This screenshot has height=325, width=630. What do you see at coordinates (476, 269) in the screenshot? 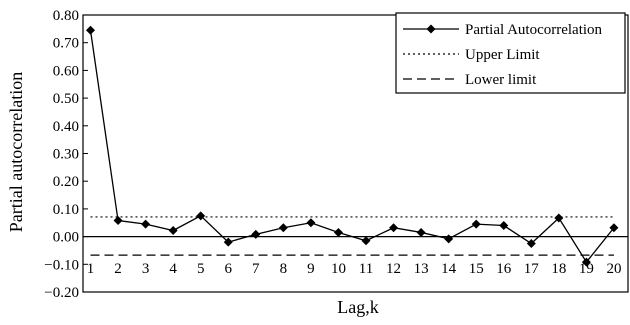
I see `x-tick-label: 15` at bounding box center [476, 269].